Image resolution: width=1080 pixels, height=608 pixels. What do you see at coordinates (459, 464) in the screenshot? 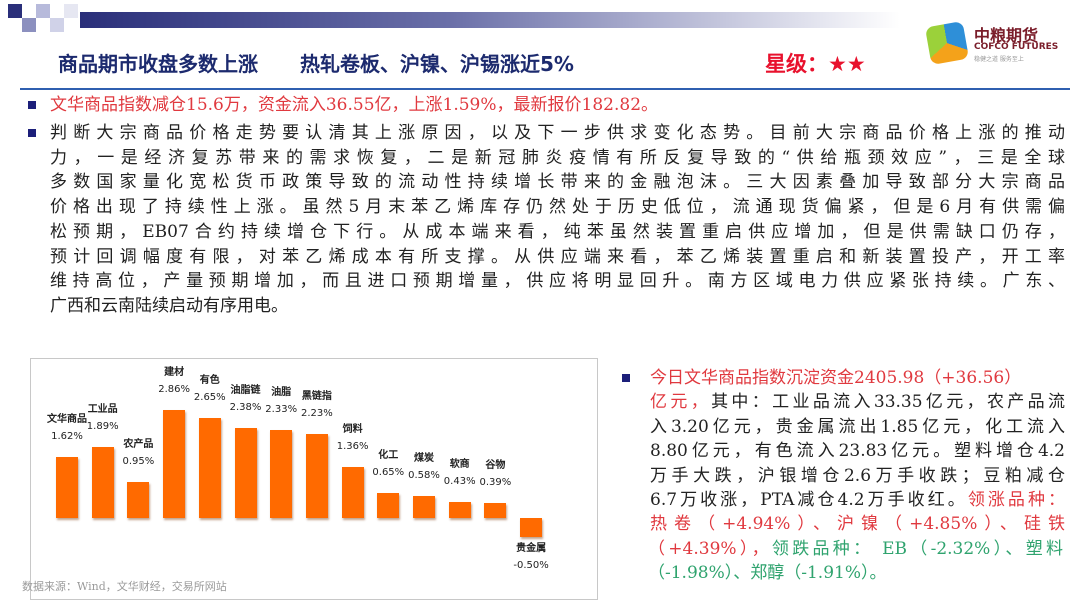
I see `bar-category-label: 软商` at bounding box center [459, 464].